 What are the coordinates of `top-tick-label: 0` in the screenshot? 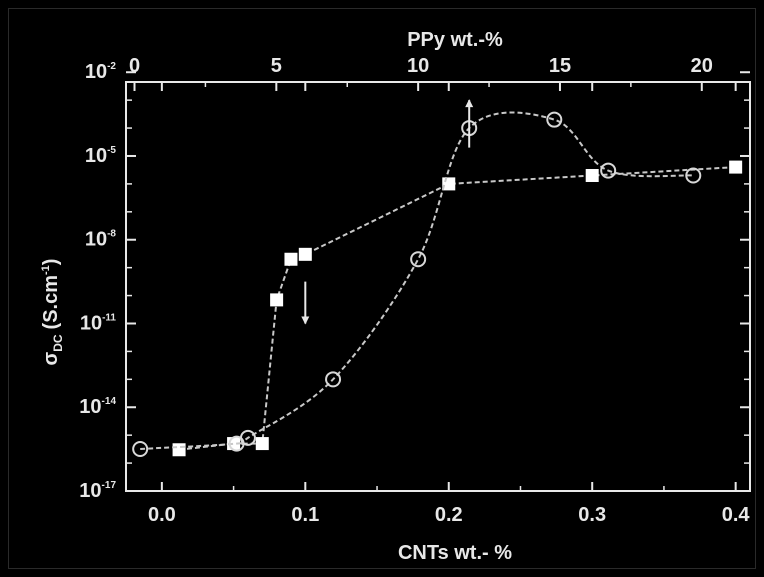 It's located at (134, 66).